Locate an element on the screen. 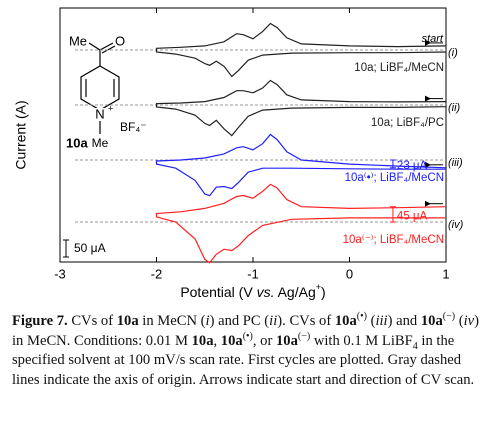 This screenshot has width=497, height=436. caption-run: ). CVs of is located at coordinates (306, 321).